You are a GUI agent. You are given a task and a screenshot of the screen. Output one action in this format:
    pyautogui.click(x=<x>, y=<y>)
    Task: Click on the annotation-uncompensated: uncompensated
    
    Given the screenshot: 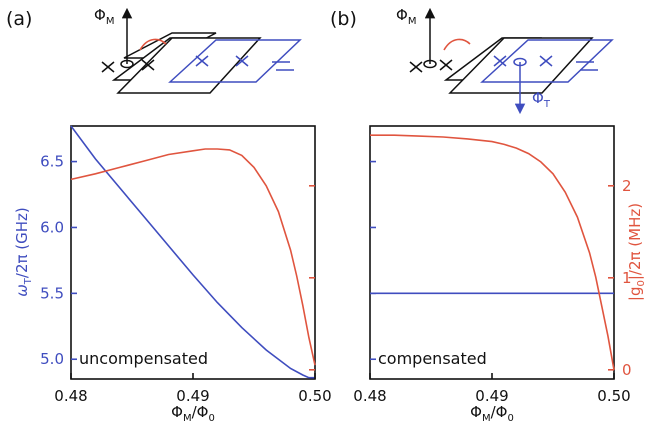 What is the action you would take?
    pyautogui.click(x=143, y=358)
    